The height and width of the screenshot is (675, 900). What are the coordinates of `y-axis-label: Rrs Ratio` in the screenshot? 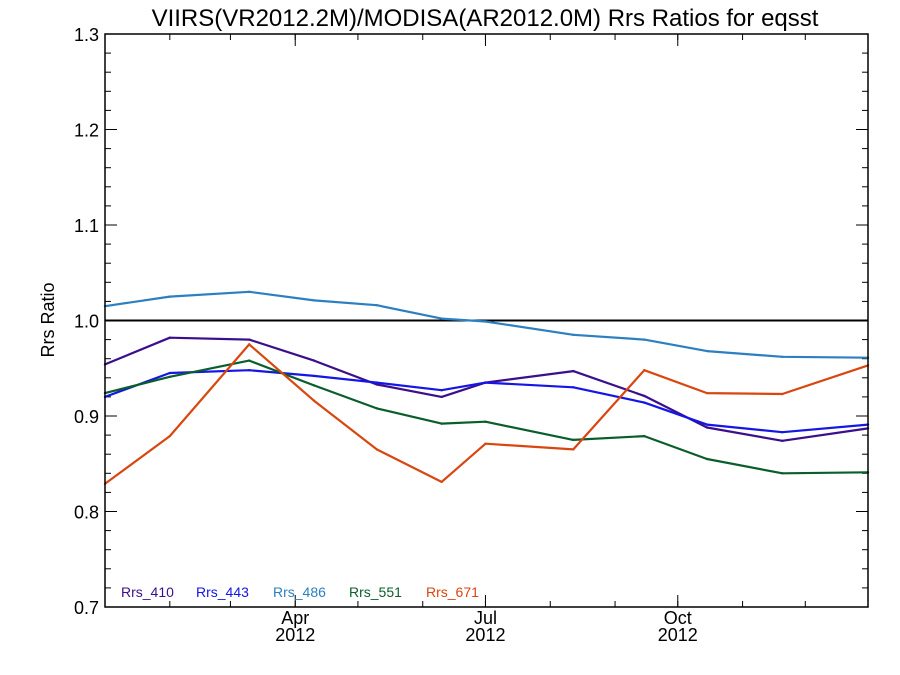 It's located at (48, 319).